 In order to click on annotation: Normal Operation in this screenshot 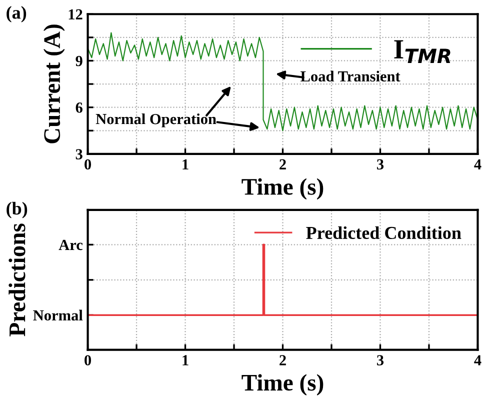, I will do `click(156, 120)`.